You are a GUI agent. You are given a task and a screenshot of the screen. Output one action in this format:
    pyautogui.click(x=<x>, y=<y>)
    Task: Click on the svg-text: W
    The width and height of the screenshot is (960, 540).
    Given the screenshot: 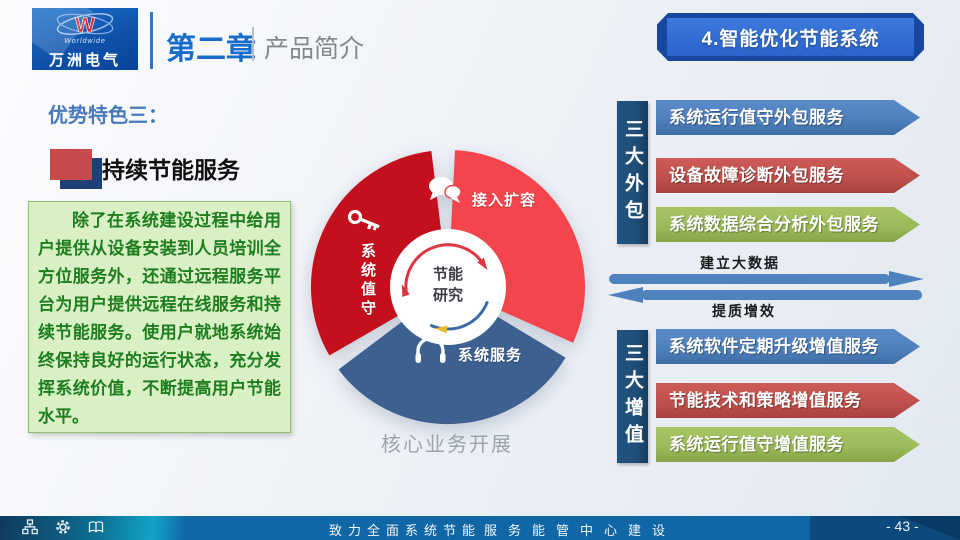 What is the action you would take?
    pyautogui.click(x=85, y=25)
    